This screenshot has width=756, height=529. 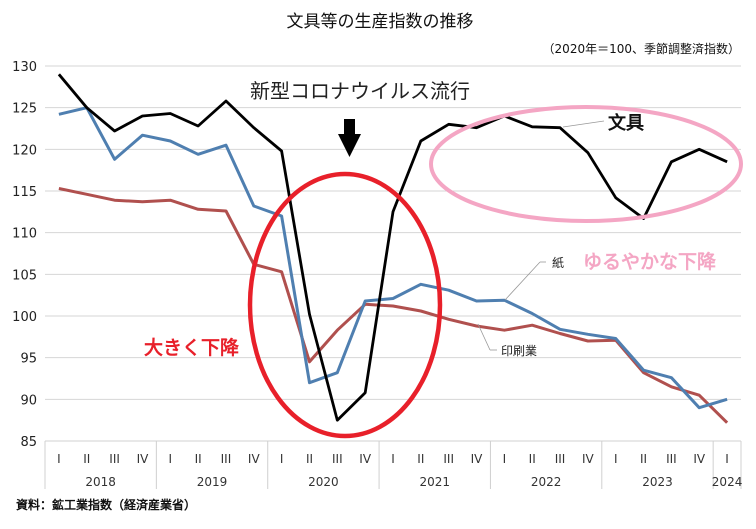 I want to click on x-tick-year: 2024, so click(x=727, y=482).